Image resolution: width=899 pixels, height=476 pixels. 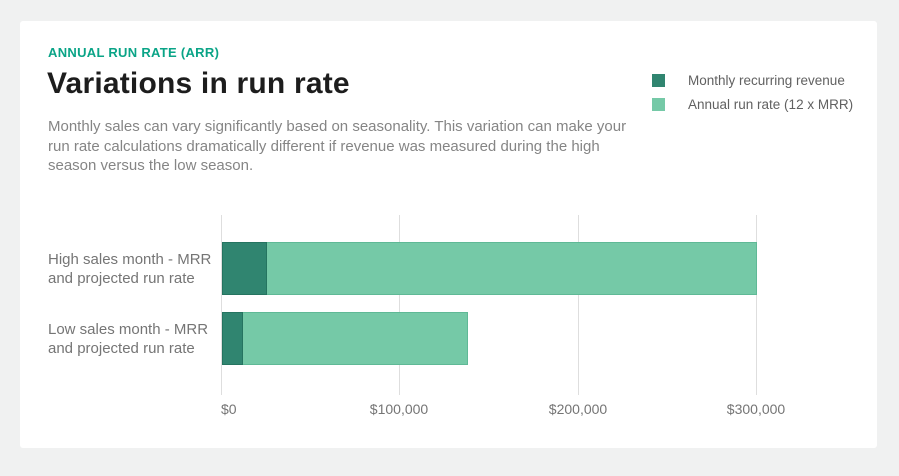 What do you see at coordinates (229, 409) in the screenshot?
I see `x-axis-tick-label: $0` at bounding box center [229, 409].